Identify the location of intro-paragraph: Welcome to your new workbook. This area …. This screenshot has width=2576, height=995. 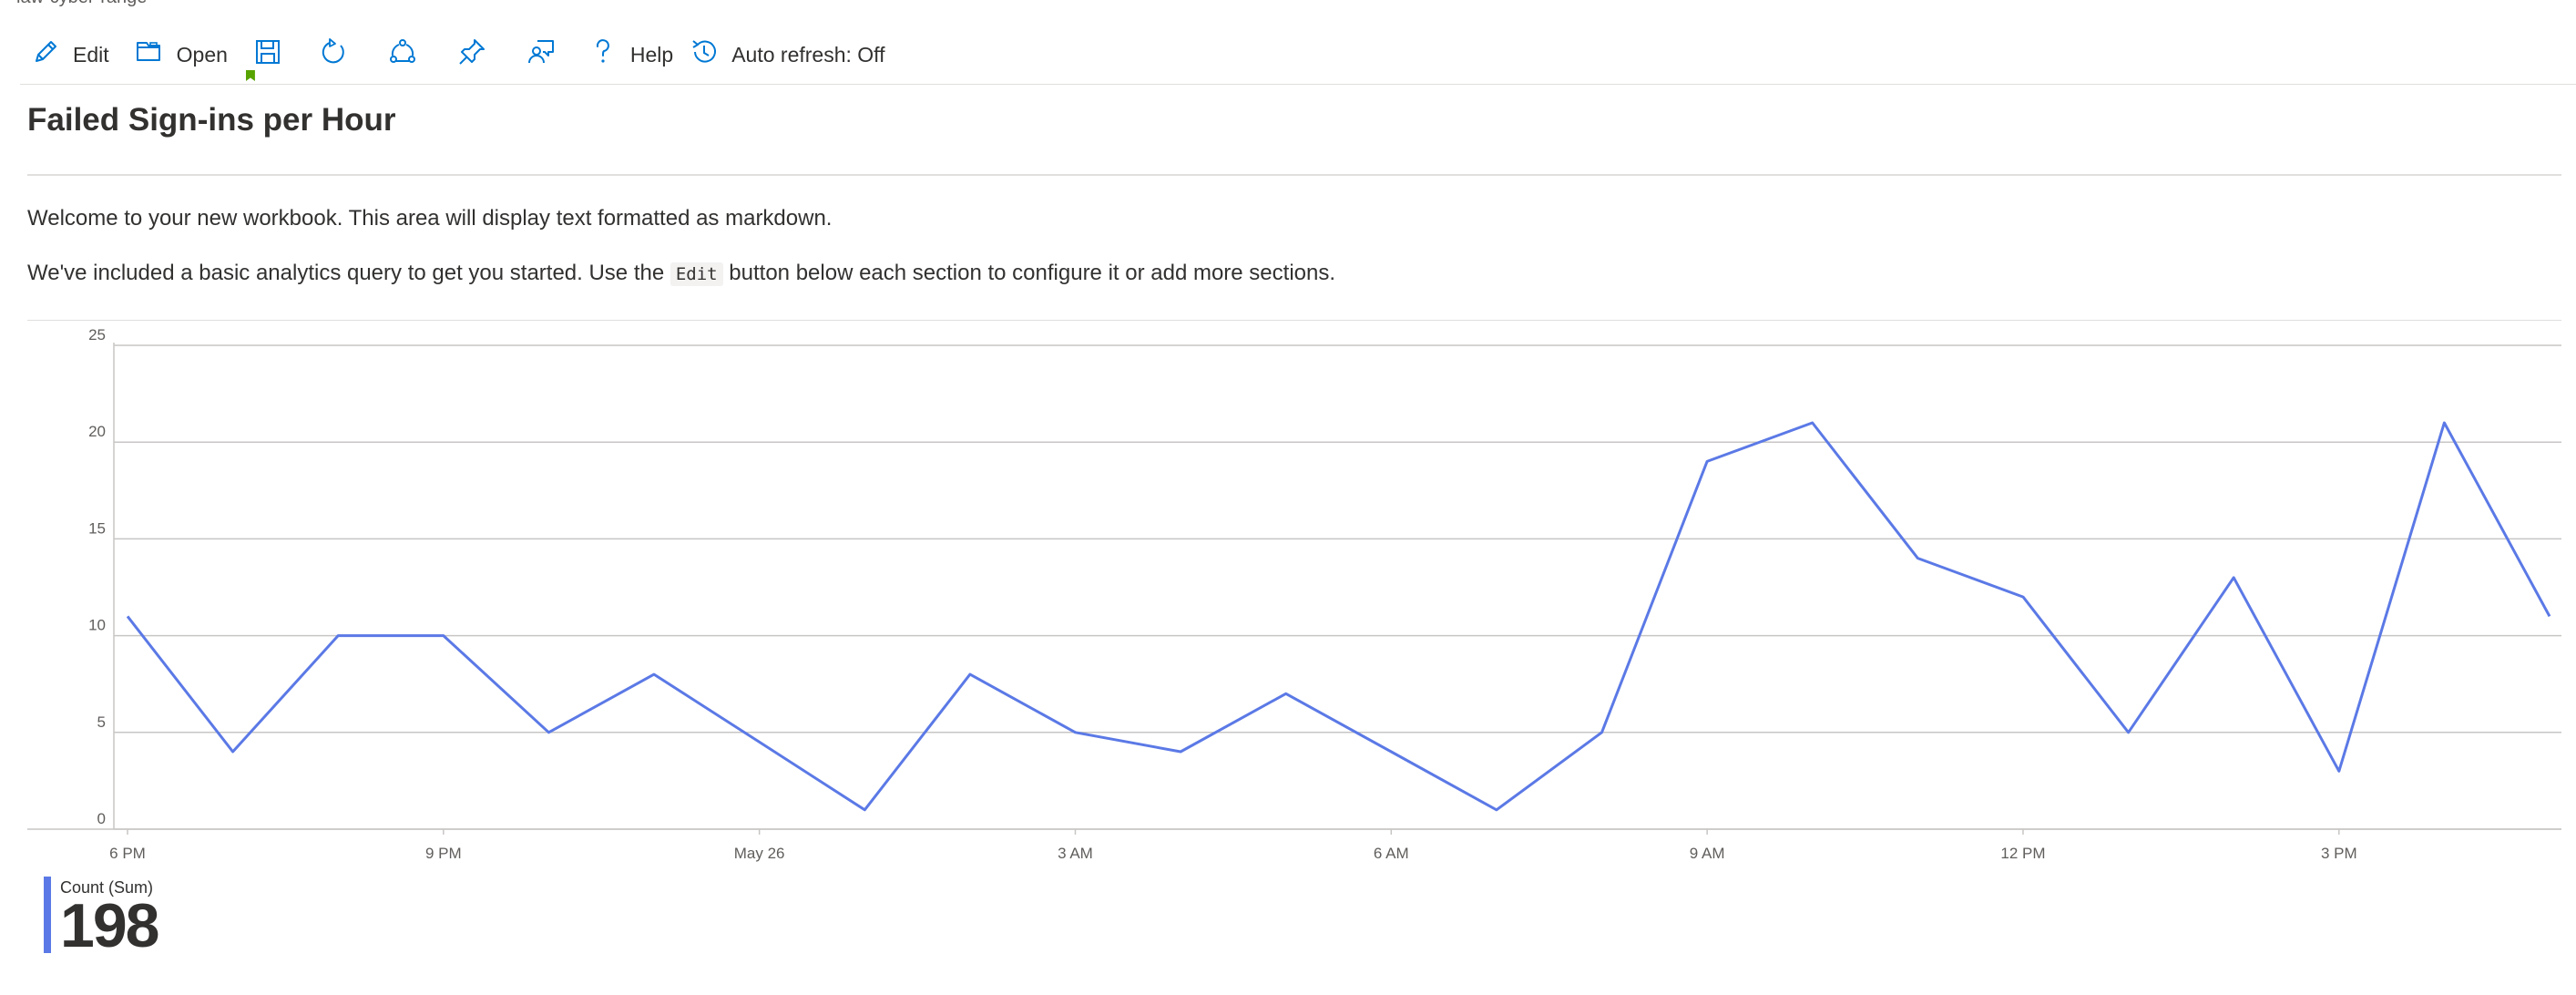
(430, 218).